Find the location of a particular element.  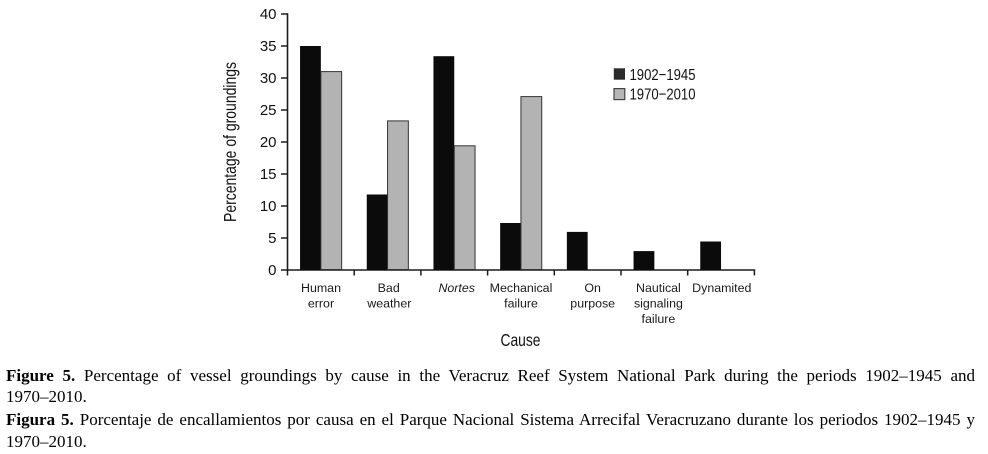

svg-text: purpose is located at coordinates (592, 304).